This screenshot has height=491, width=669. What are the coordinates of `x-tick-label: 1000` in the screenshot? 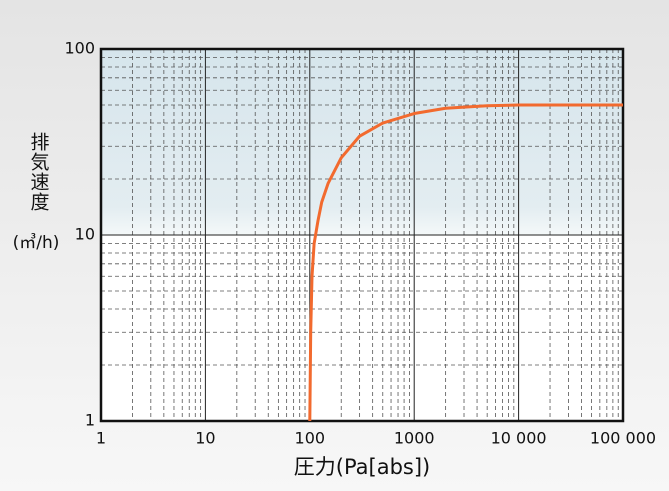 It's located at (414, 438).